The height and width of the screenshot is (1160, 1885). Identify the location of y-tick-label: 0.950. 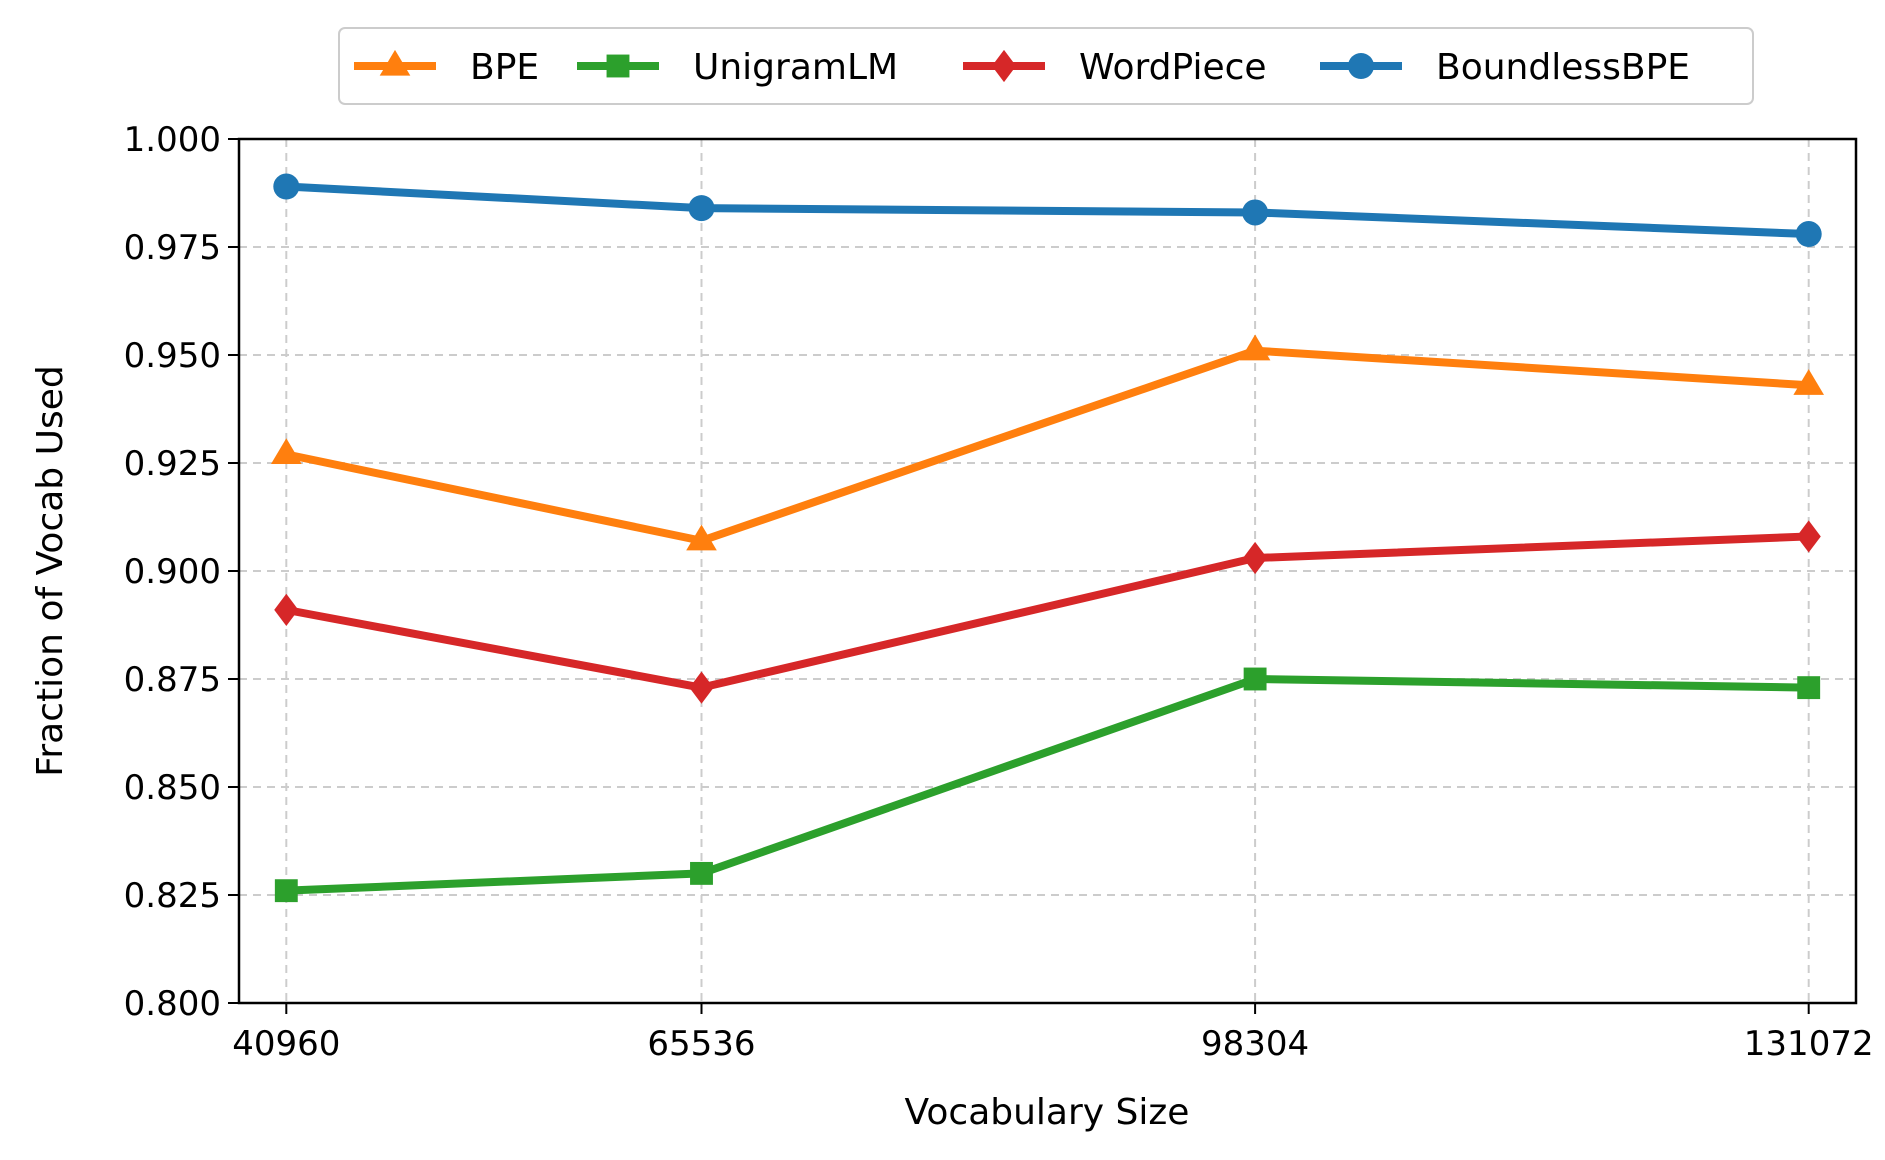
(172, 356).